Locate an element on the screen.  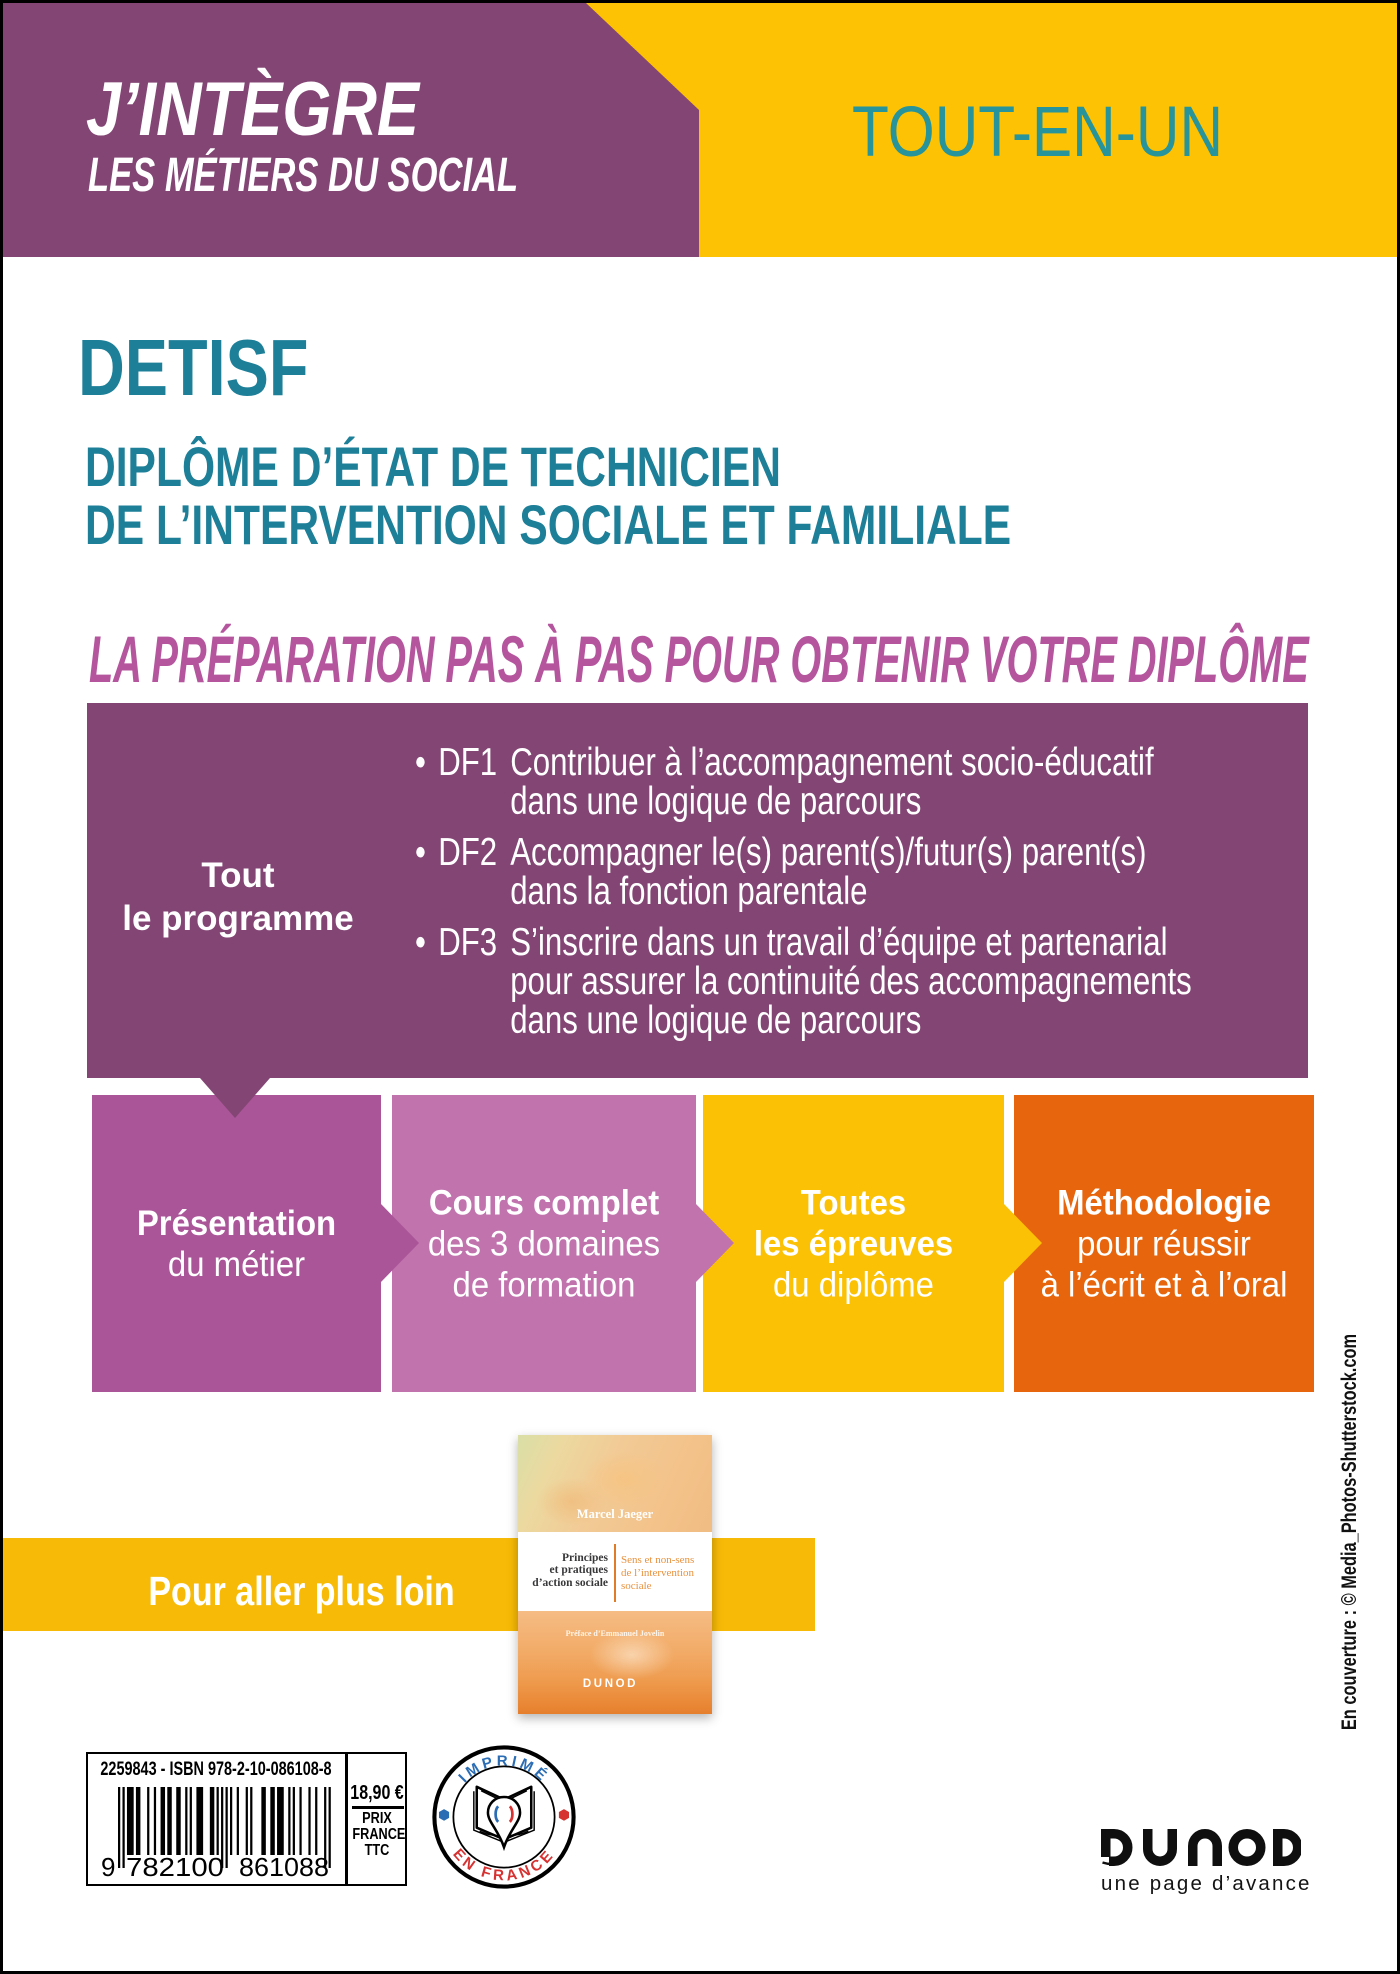
svg-text: 861088 is located at coordinates (284, 1867).